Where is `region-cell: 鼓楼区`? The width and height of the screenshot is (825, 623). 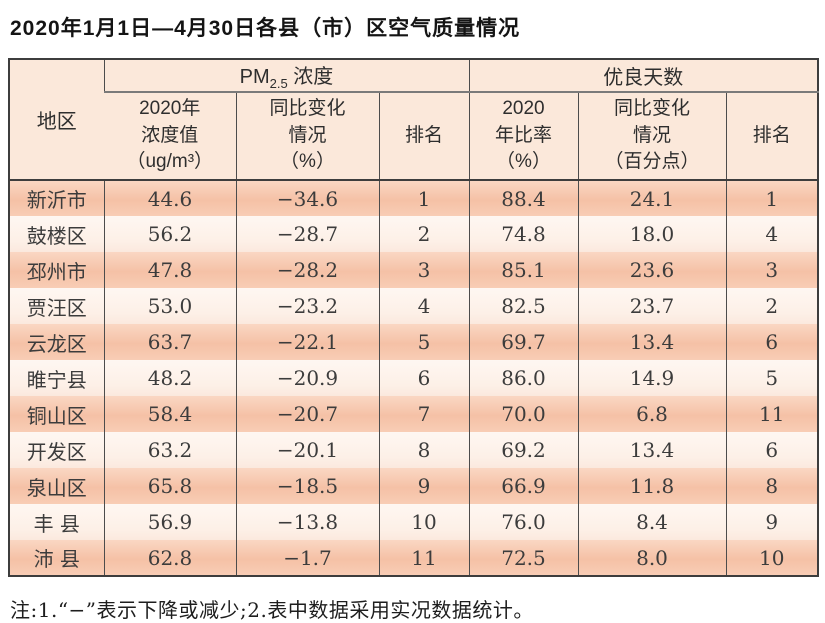 region-cell: 鼓楼区 is located at coordinates (56, 234).